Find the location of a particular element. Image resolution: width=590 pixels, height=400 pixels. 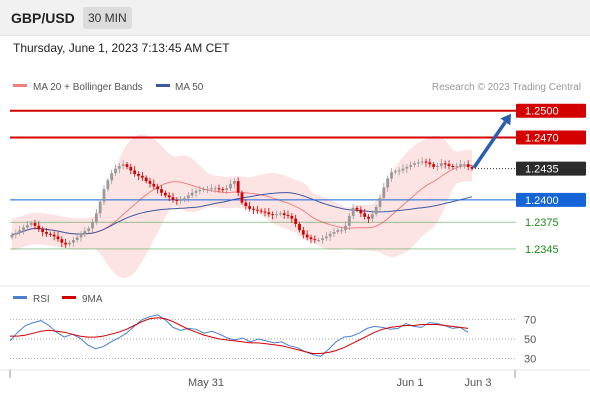

timeframe-badge: 30 MIN is located at coordinates (107, 18).